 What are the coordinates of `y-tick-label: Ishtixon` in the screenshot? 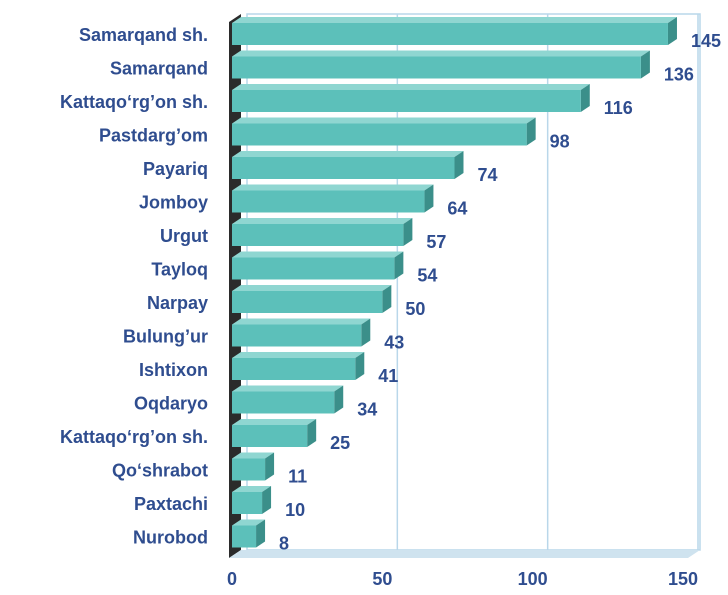 It's located at (173, 370).